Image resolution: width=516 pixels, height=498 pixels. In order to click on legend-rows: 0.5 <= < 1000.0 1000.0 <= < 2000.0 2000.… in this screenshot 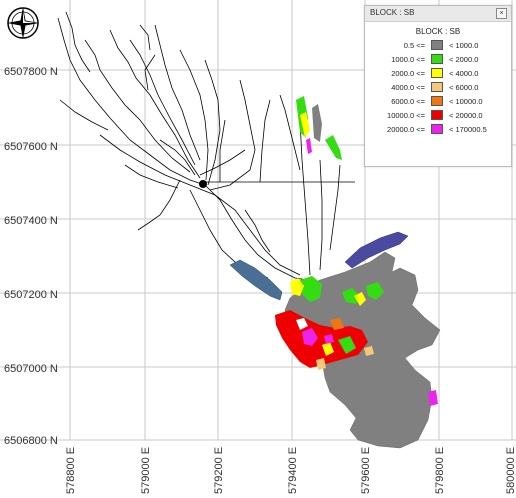, I will do `click(438, 88)`.